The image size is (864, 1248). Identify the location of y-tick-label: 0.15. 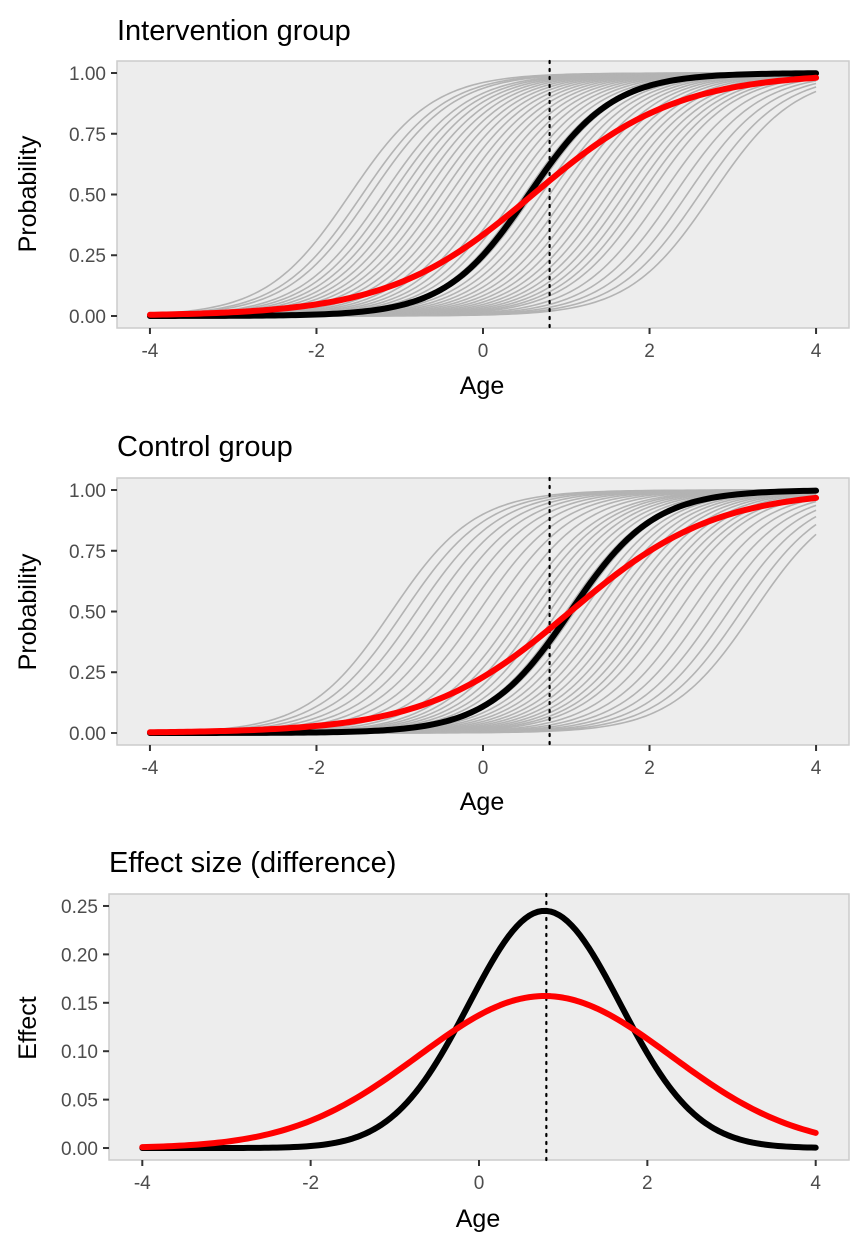
(79, 1004).